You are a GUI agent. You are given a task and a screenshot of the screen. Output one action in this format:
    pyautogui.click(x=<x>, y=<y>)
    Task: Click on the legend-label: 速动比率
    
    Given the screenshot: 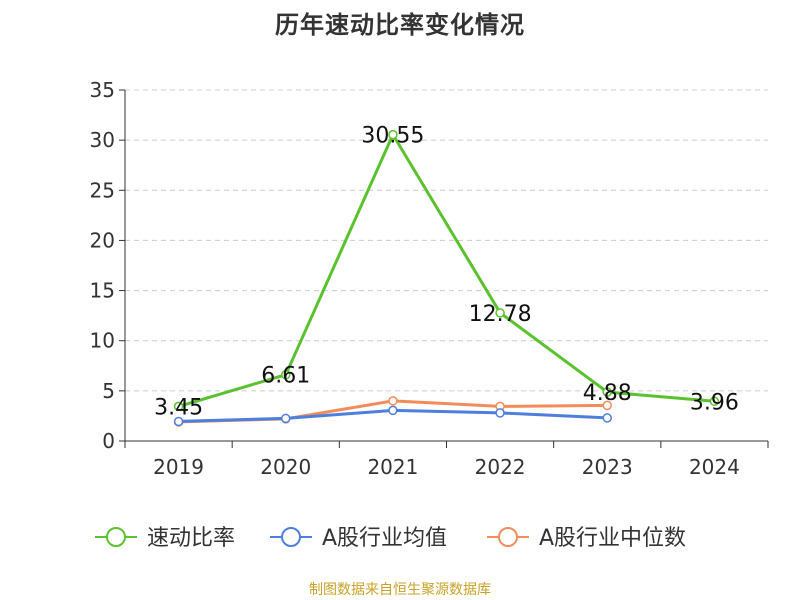 What is the action you would take?
    pyautogui.click(x=191, y=538)
    